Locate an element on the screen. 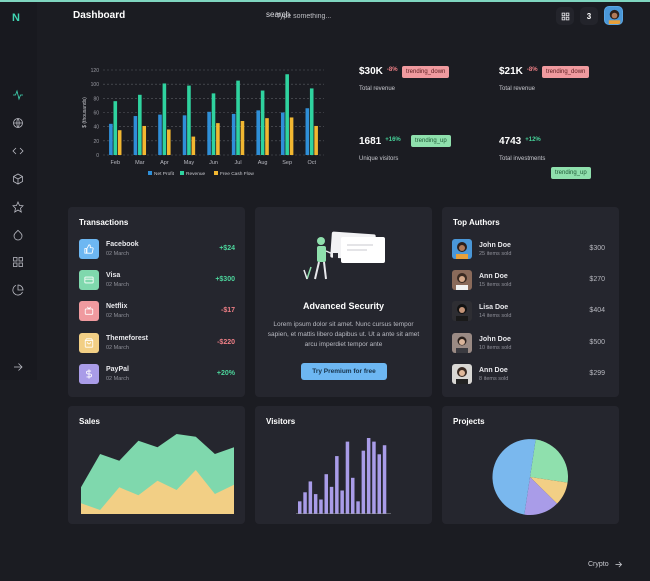 The image size is (650, 581). y-tick-label: 20 is located at coordinates (96, 142).